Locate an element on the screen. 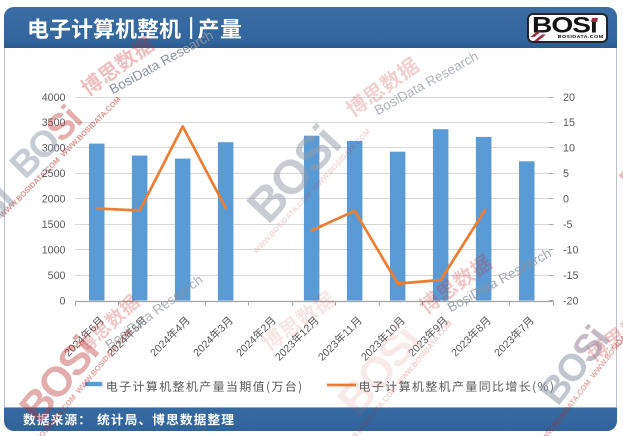 The height and width of the screenshot is (436, 623). svg-text: 10 is located at coordinates (569, 149).